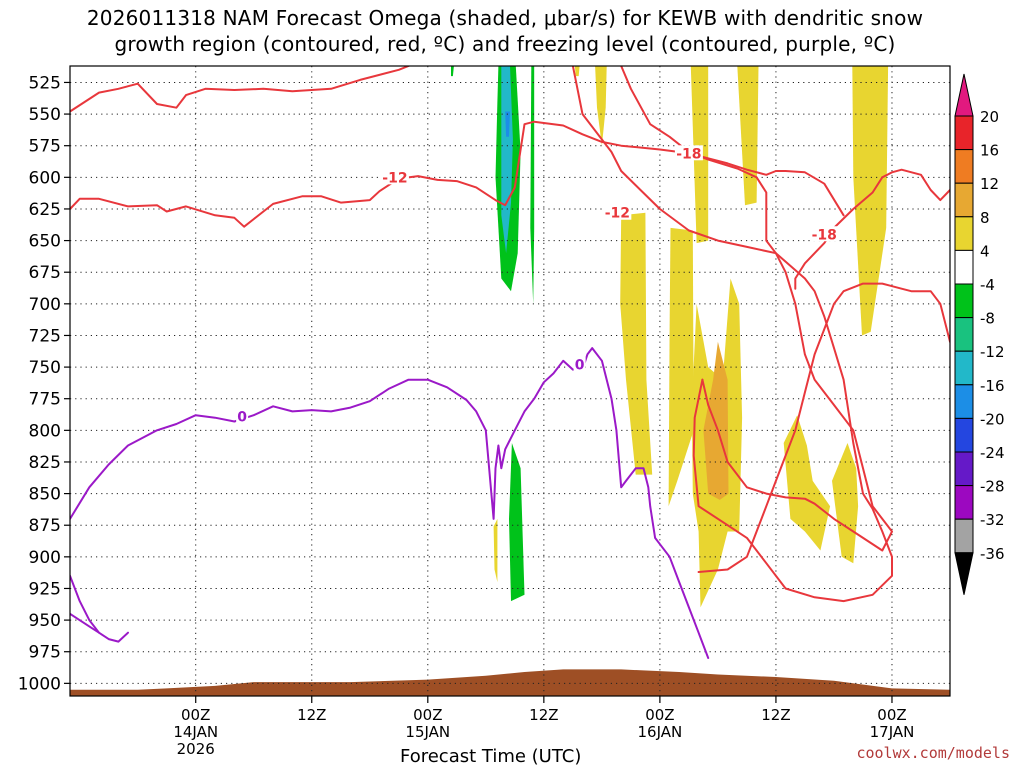  Describe the element at coordinates (992, 352) in the screenshot. I see `colorbar-label: -12` at that location.